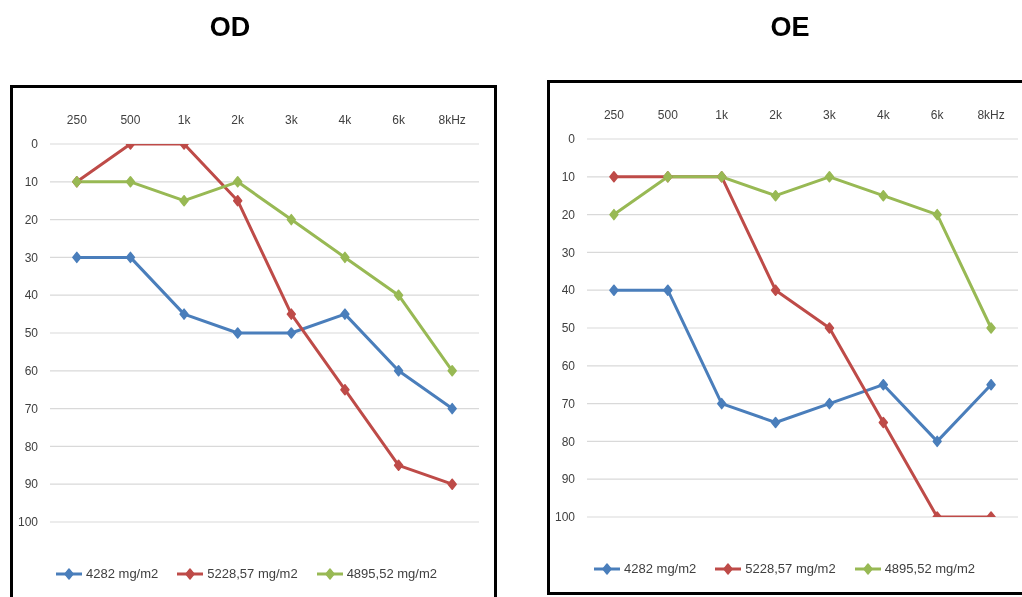 The image size is (1022, 597). I want to click on chart-title: OD, so click(230, 27).